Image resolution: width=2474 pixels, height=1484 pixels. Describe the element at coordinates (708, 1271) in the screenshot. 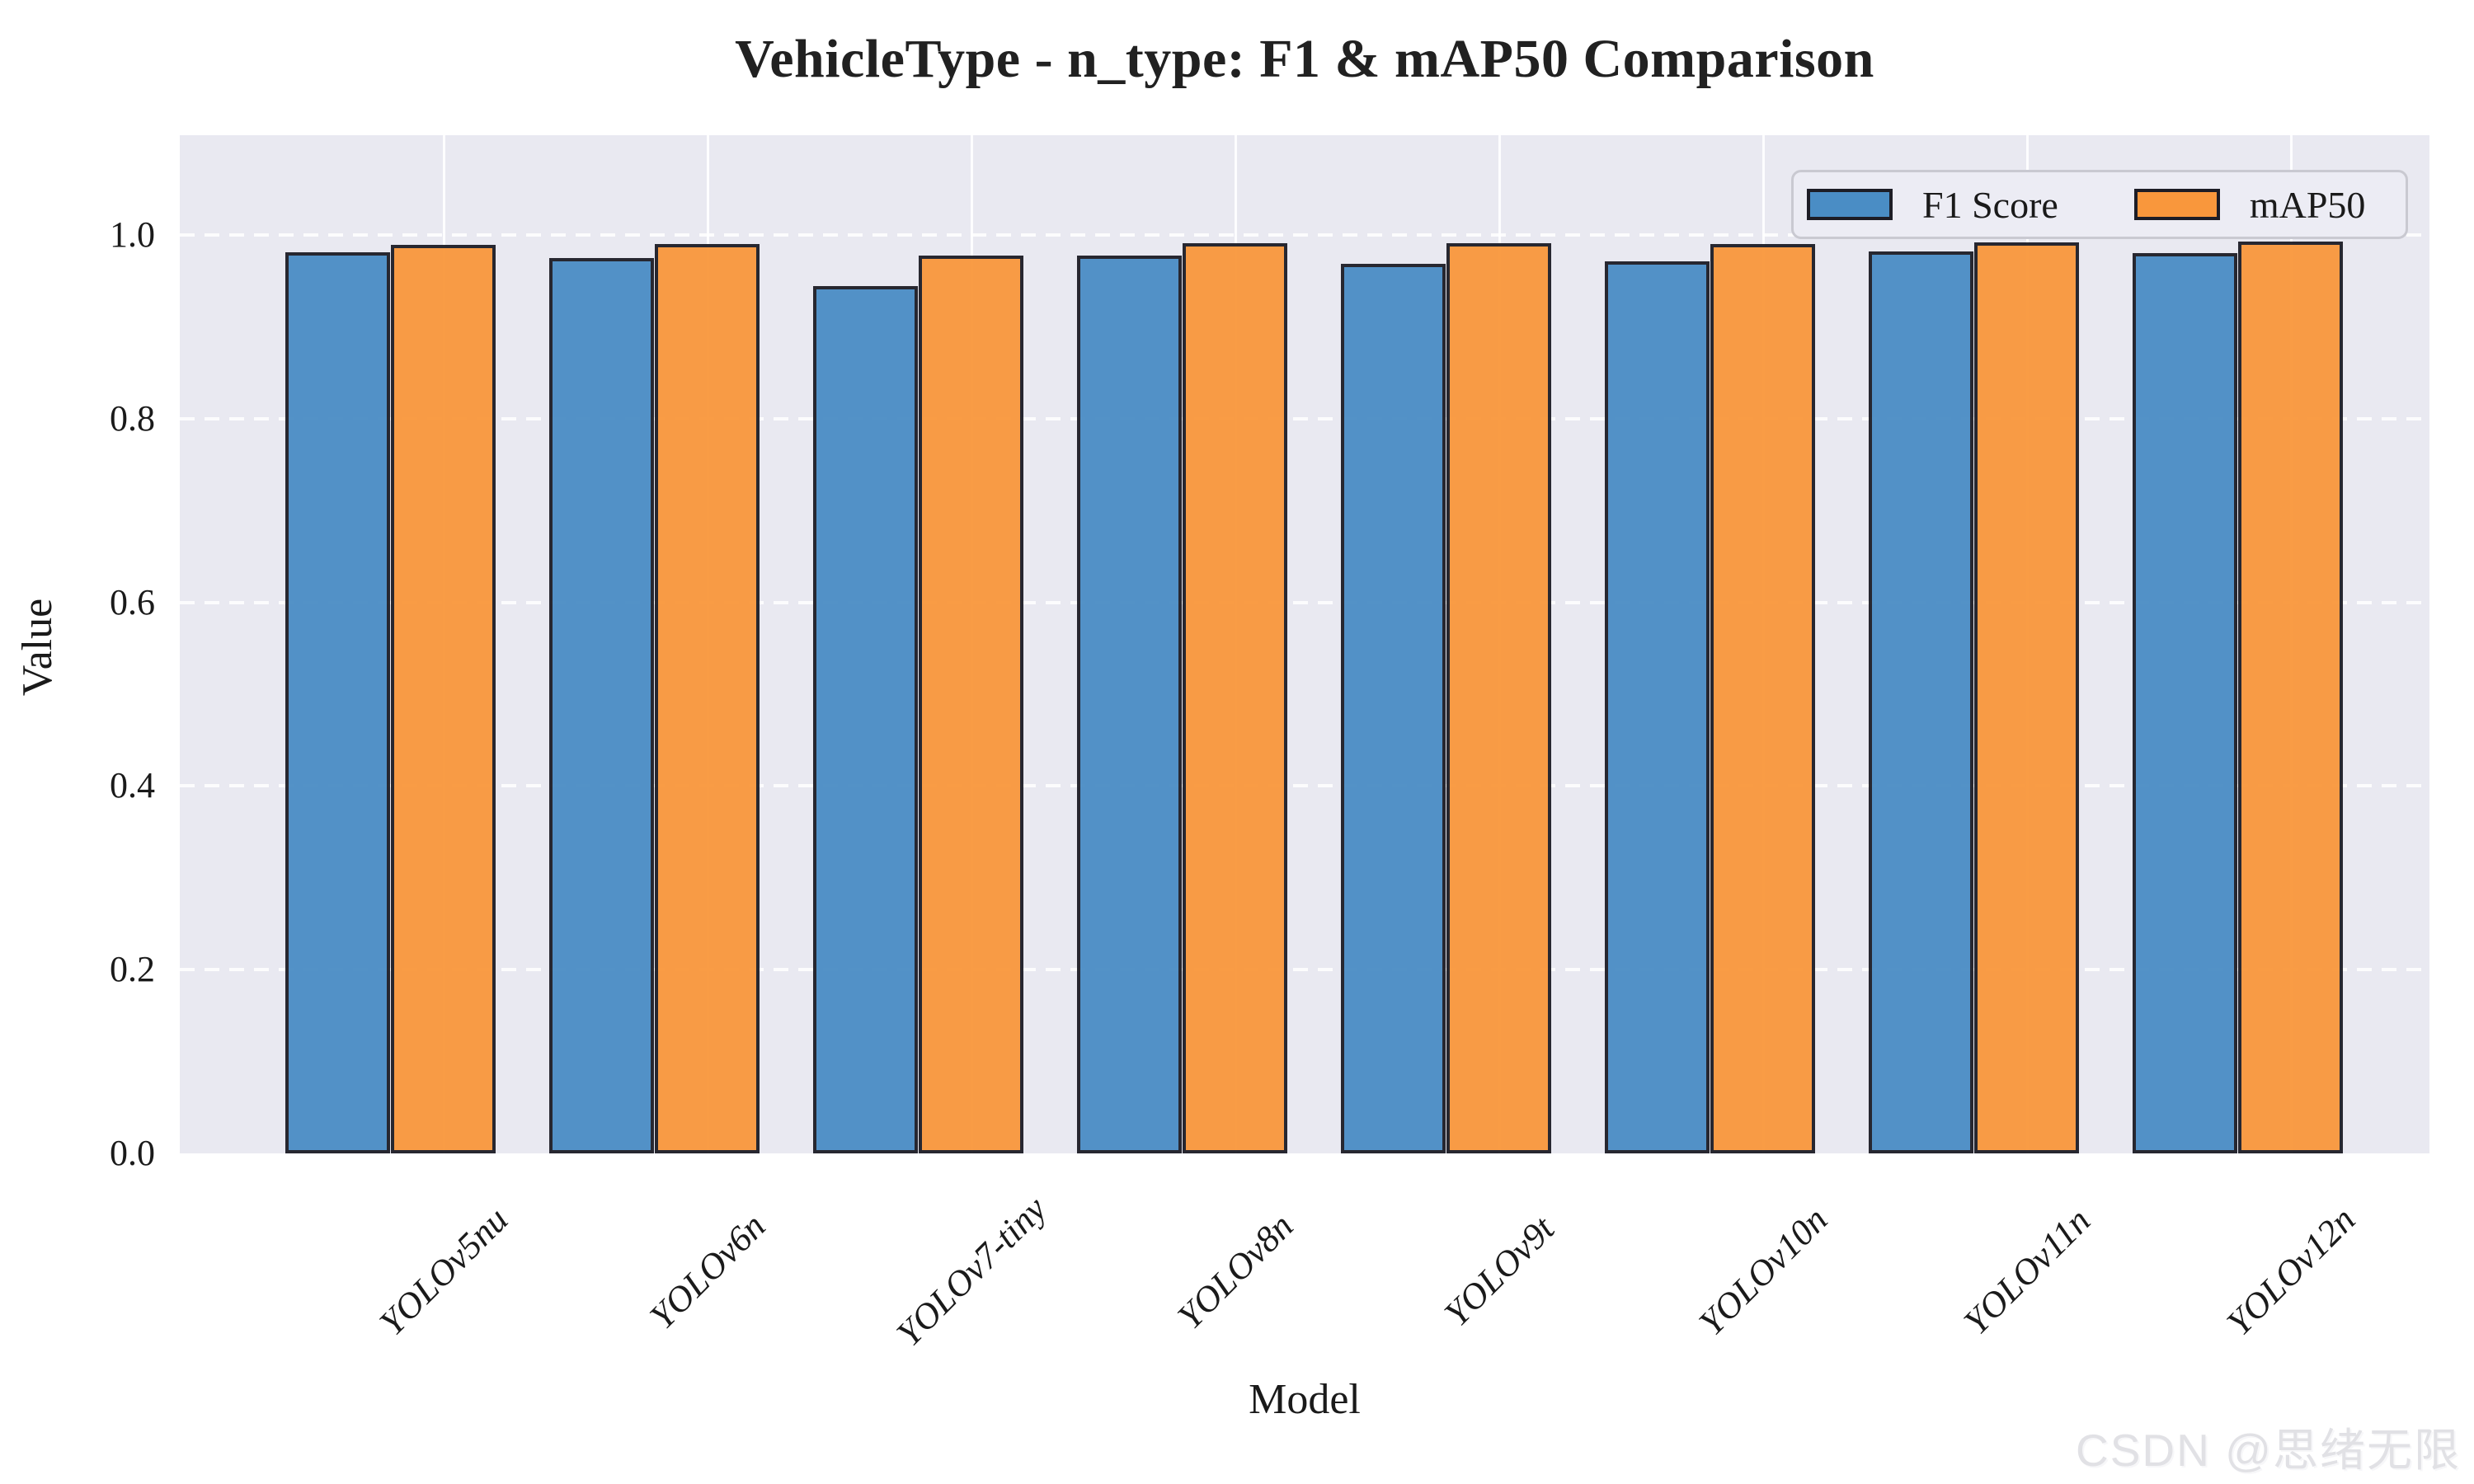

I see `x-tick-label: YOLOv6n` at that location.